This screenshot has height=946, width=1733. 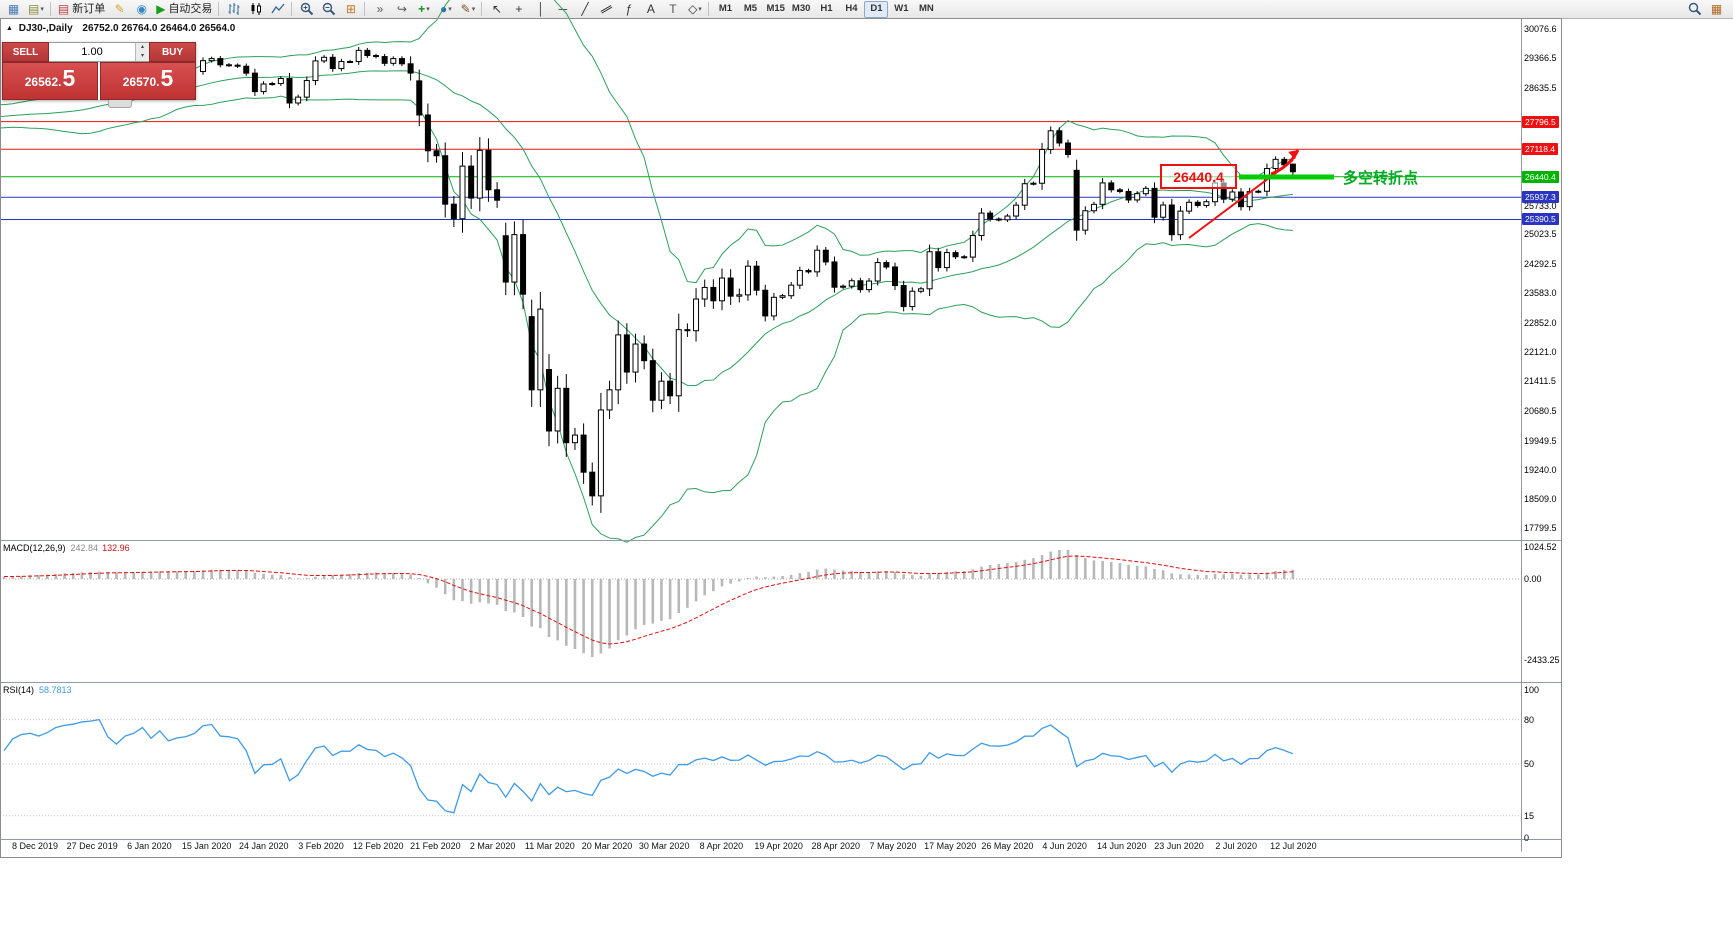 I want to click on up-arrow, so click(x=1285, y=162).